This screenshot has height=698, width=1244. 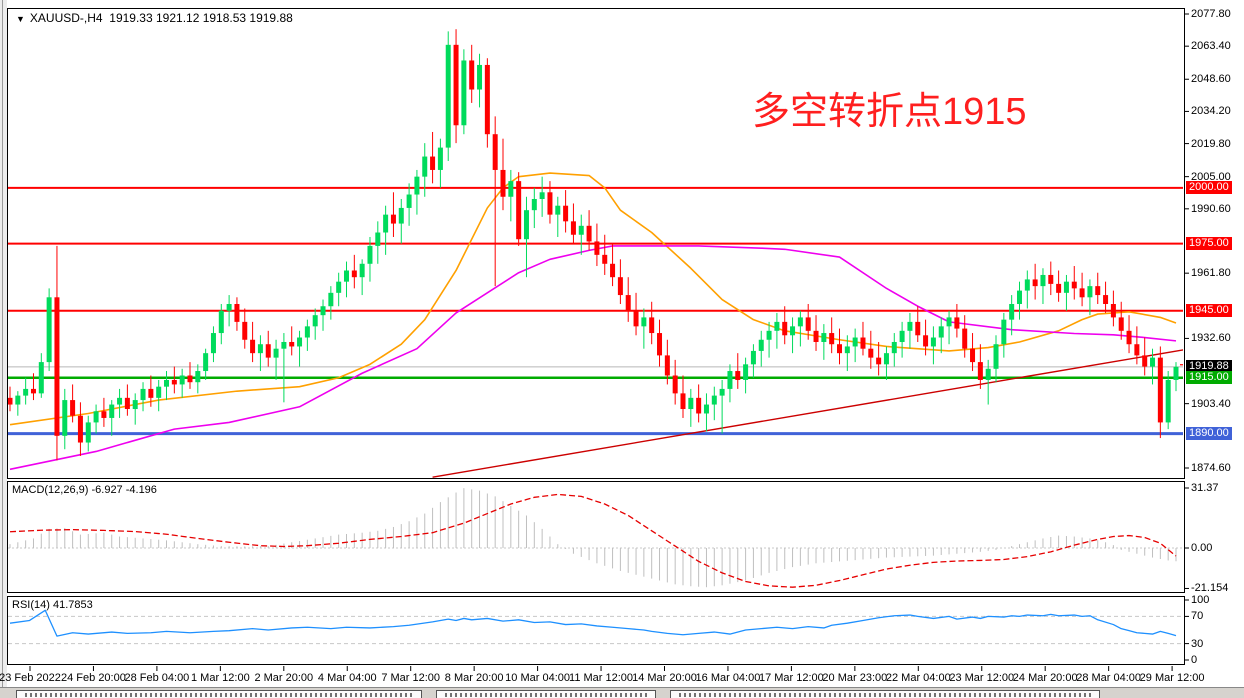 I want to click on time-tick-label: 23 Feb 2022, so click(x=30, y=678).